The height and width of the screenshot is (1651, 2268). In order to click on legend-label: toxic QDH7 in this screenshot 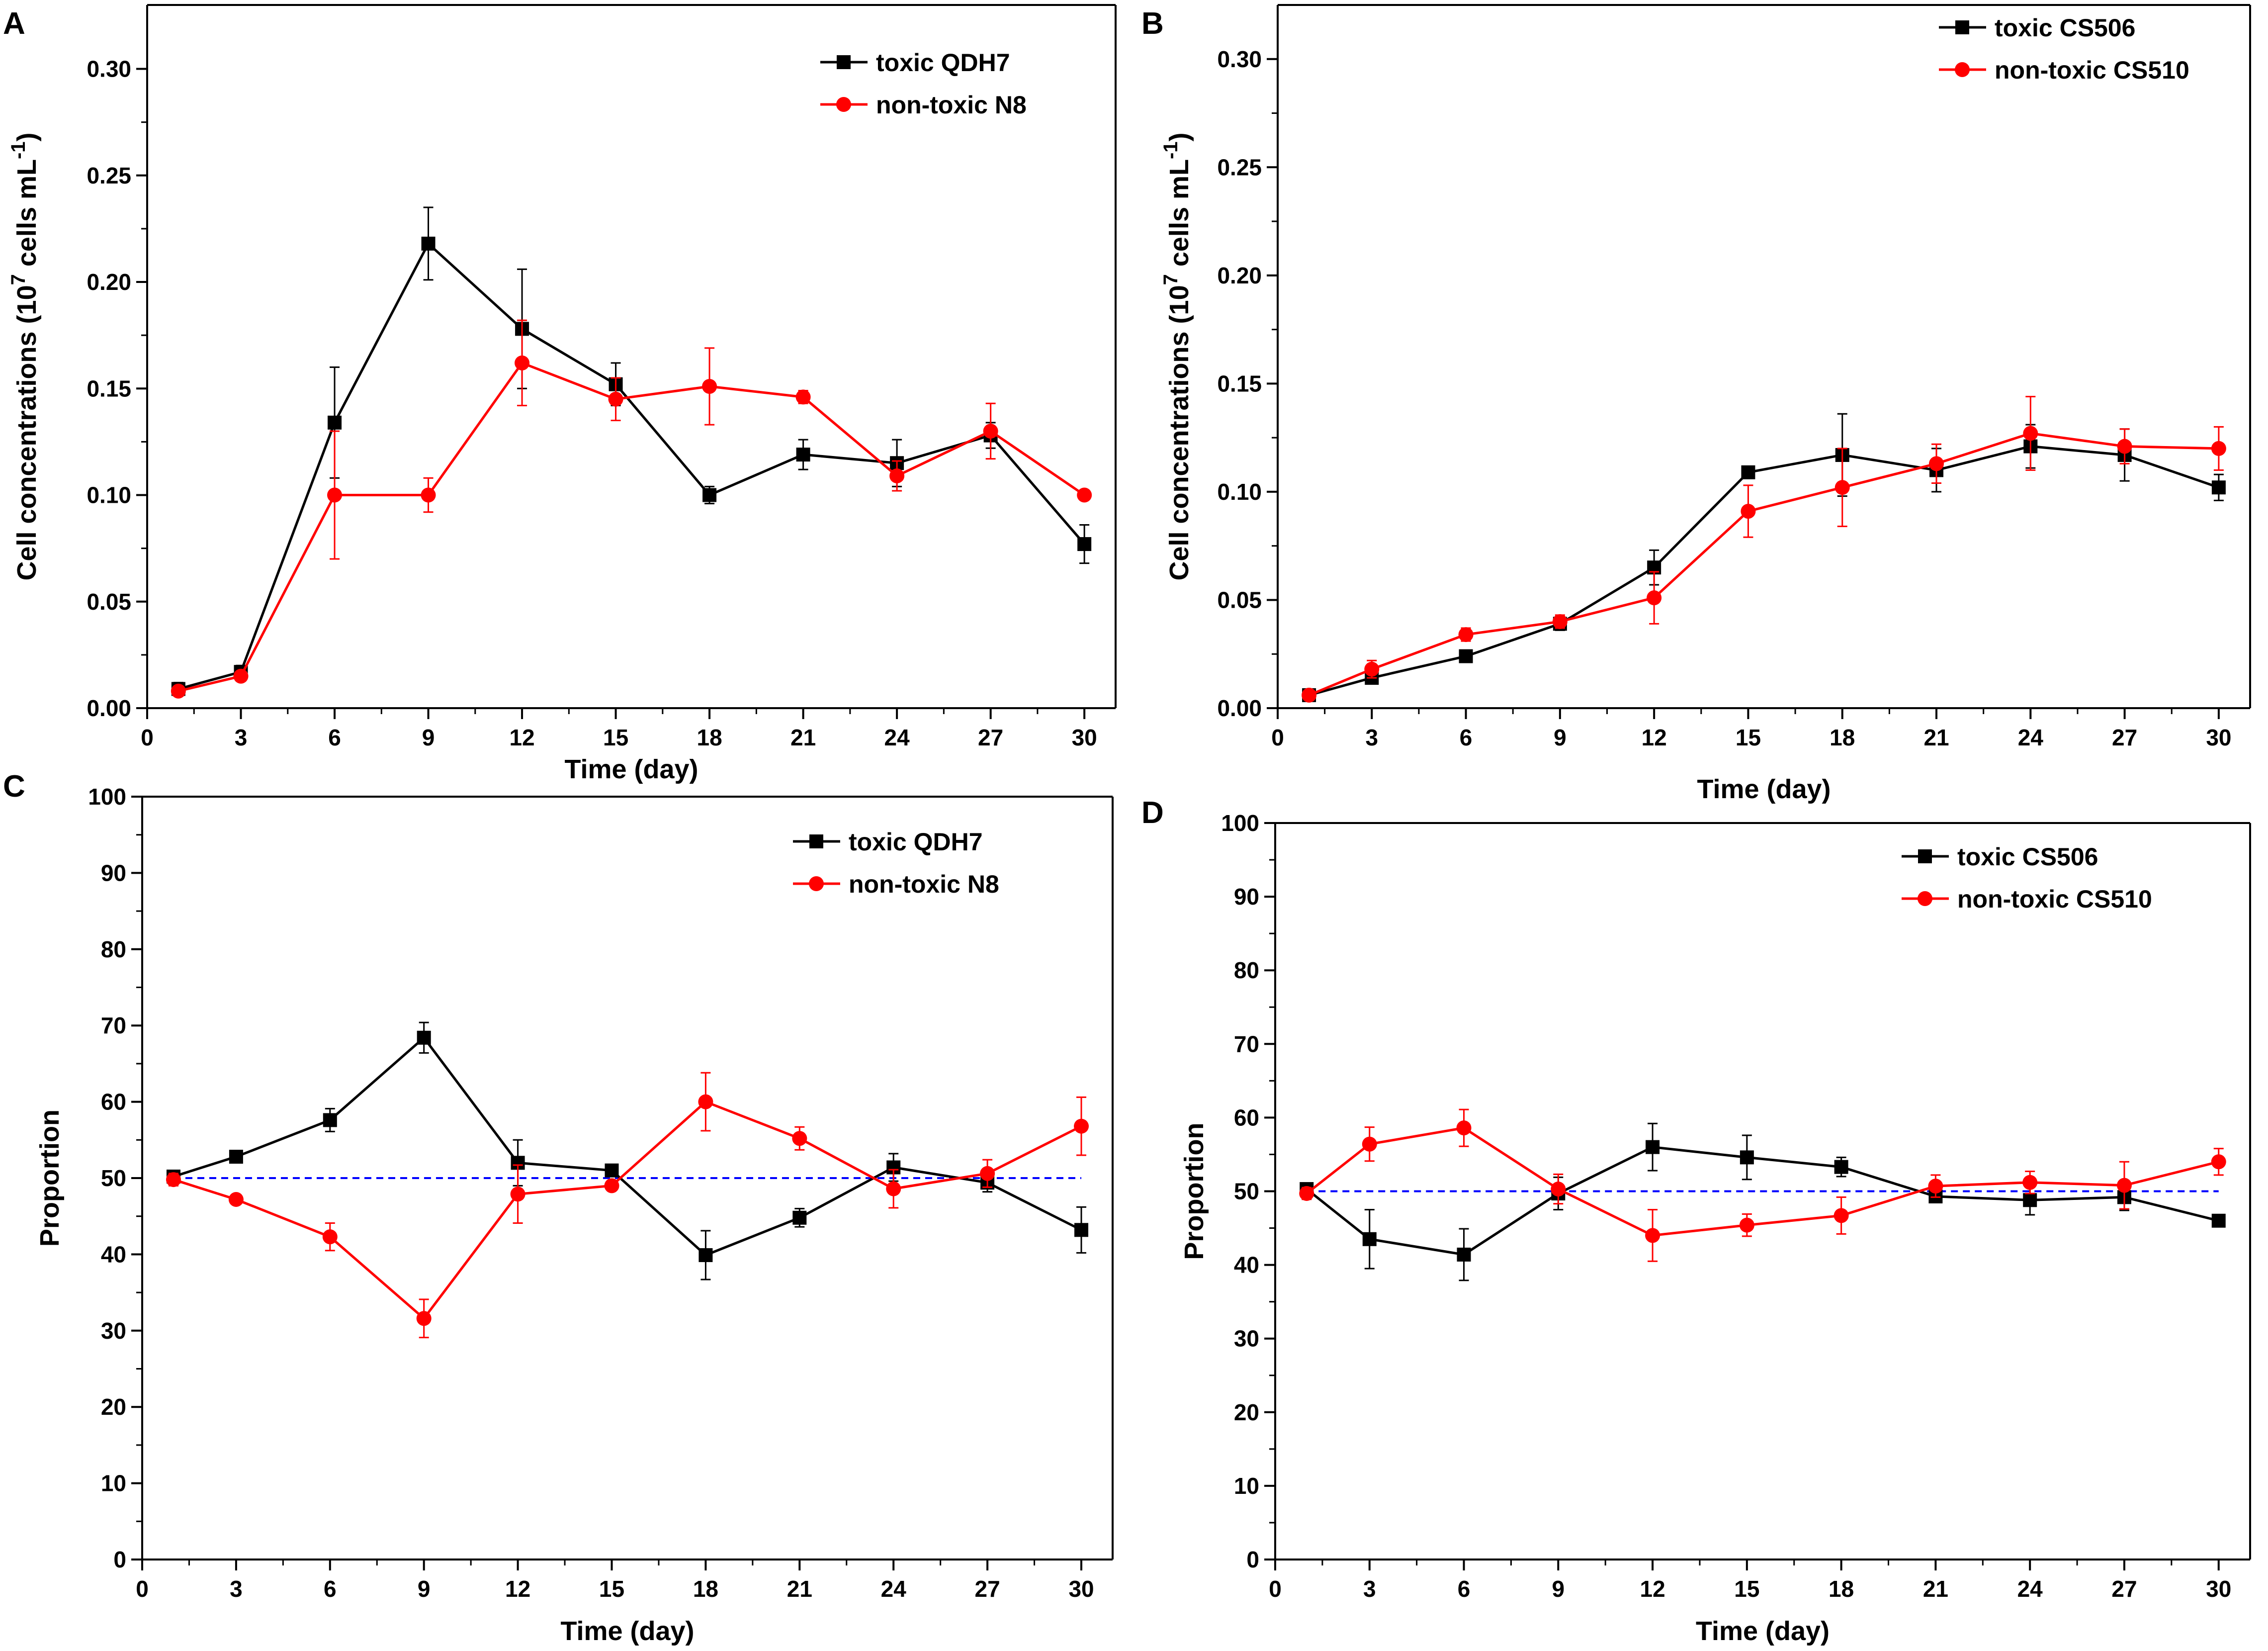, I will do `click(943, 63)`.